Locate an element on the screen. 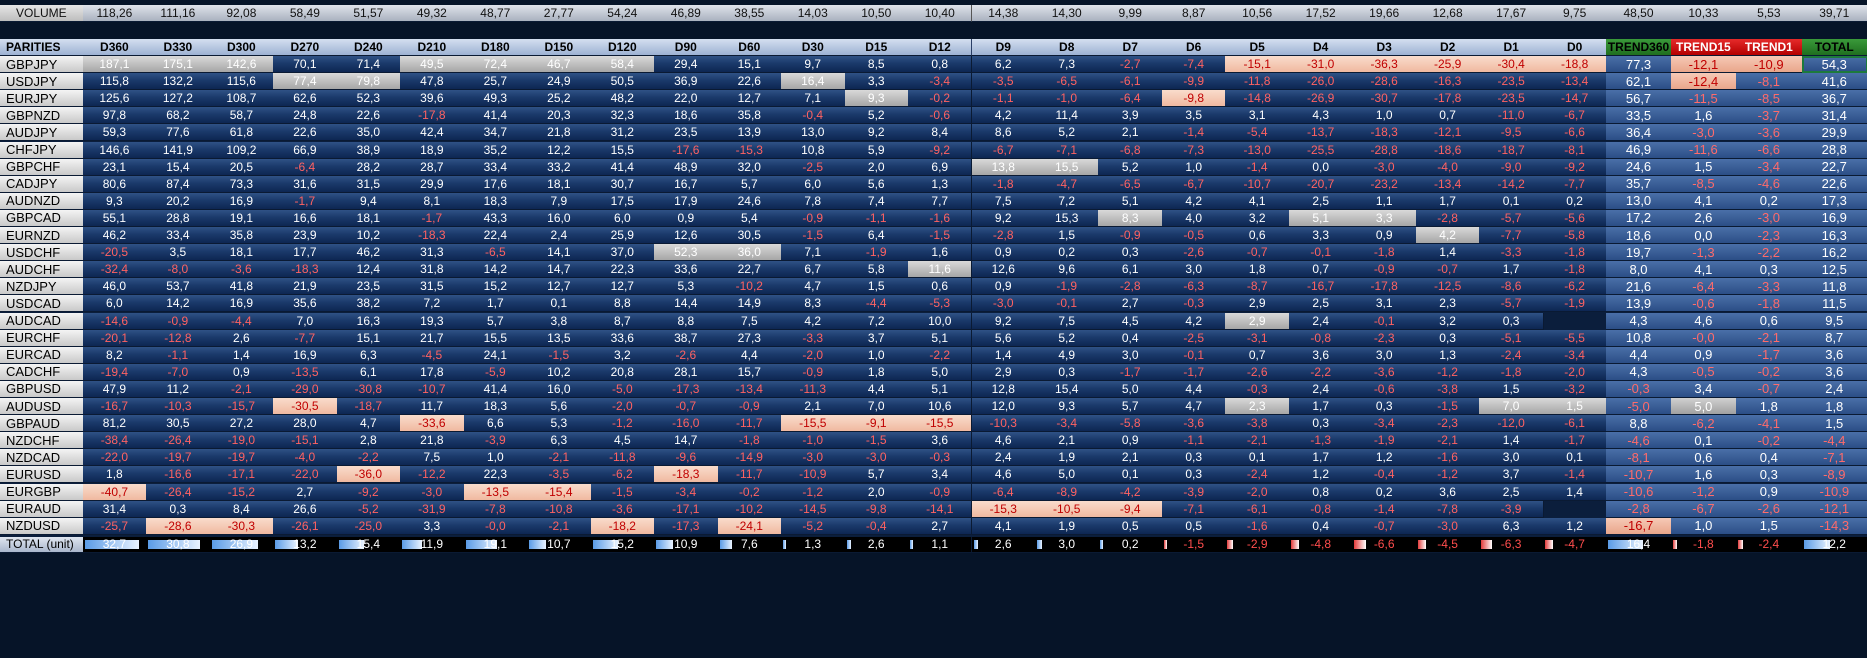 The image size is (1867, 658). data-cell: 28,7 is located at coordinates (432, 167).